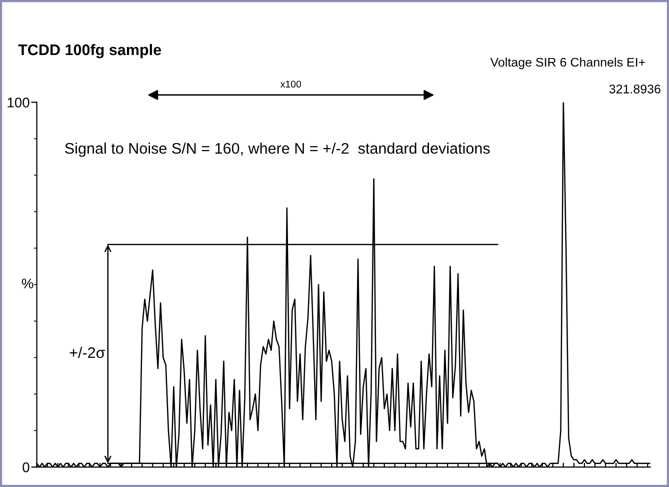 This screenshot has width=669, height=487. What do you see at coordinates (90, 51) in the screenshot?
I see `chart-title: TCDD 100fg sample` at bounding box center [90, 51].